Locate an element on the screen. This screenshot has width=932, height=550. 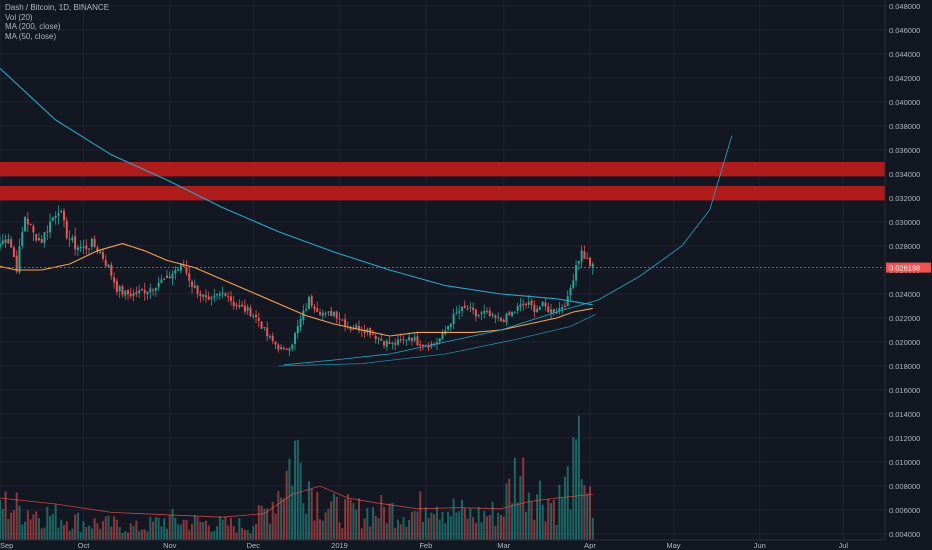
y-tick-label: 0.028000 is located at coordinates (904, 246).